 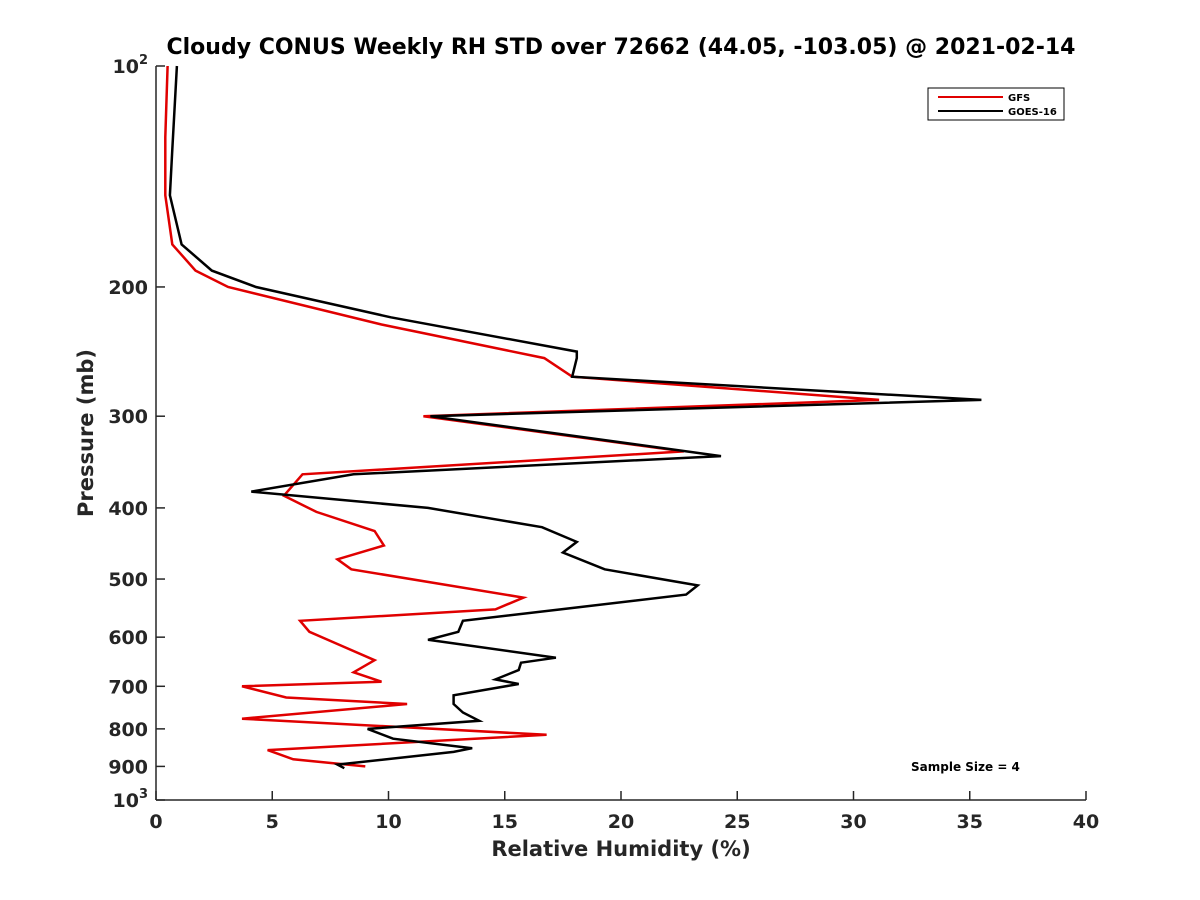 What do you see at coordinates (86, 433) in the screenshot?
I see `y-axis-label: Pressure (mb)` at bounding box center [86, 433].